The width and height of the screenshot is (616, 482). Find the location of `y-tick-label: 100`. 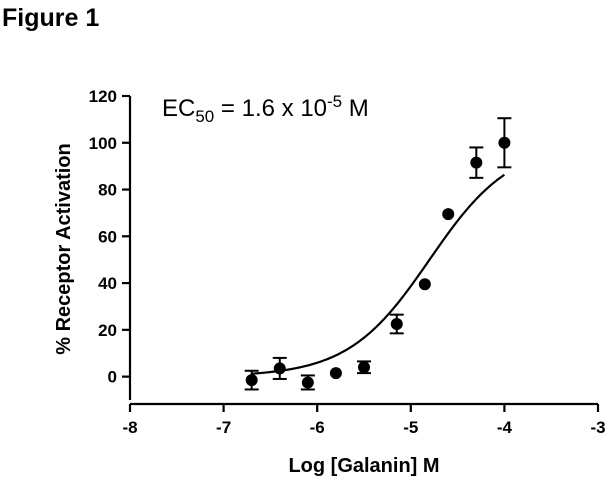

y-tick-label: 100 is located at coordinates (103, 143).